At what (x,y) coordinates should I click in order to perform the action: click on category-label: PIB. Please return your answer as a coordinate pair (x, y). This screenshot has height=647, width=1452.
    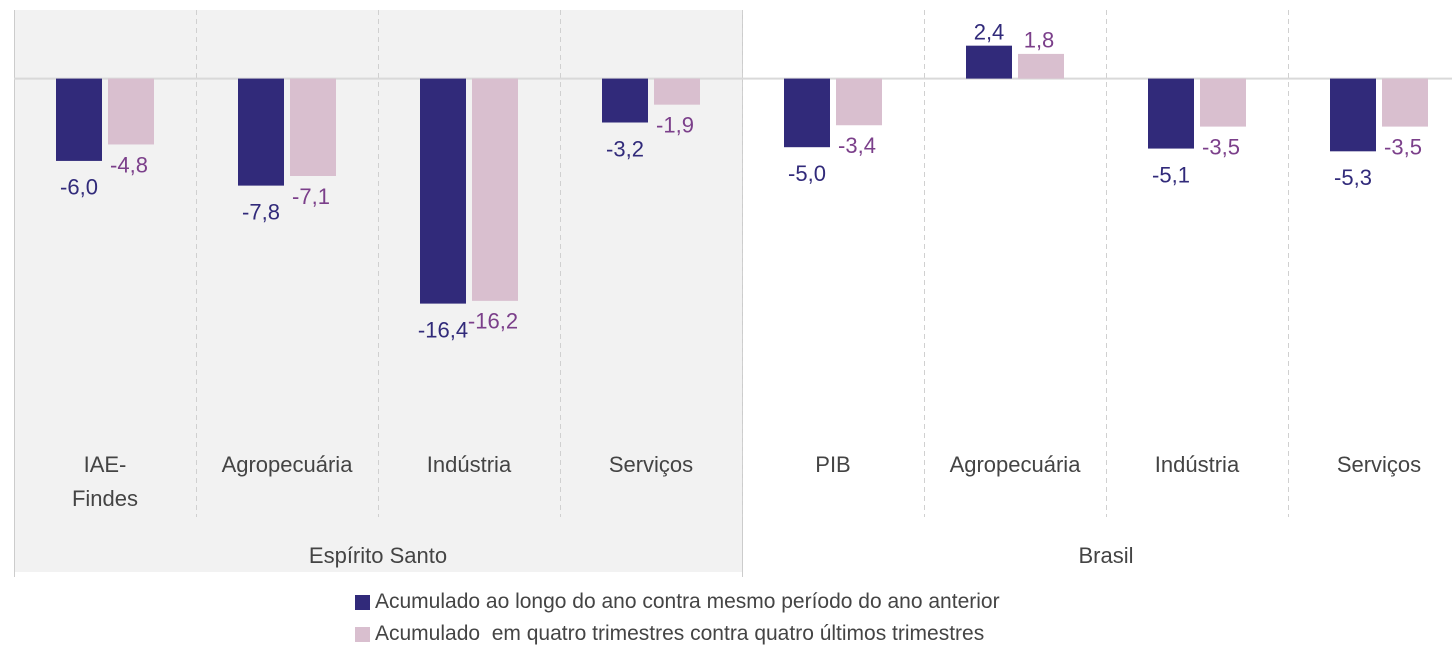
    Looking at the image, I should click on (833, 465).